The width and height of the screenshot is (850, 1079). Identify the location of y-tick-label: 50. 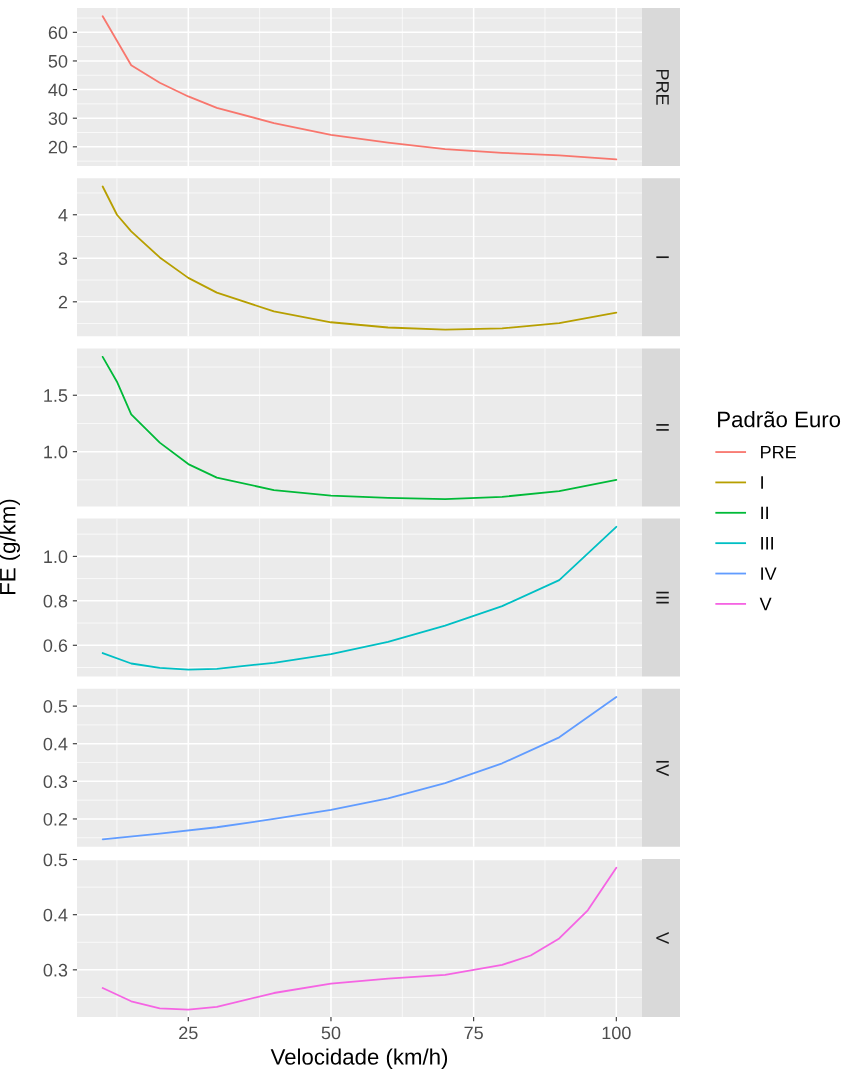
(58, 61).